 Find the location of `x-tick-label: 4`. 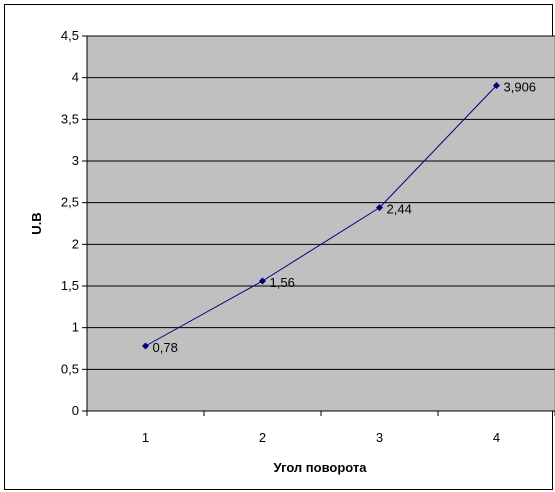

x-tick-label: 4 is located at coordinates (496, 437).